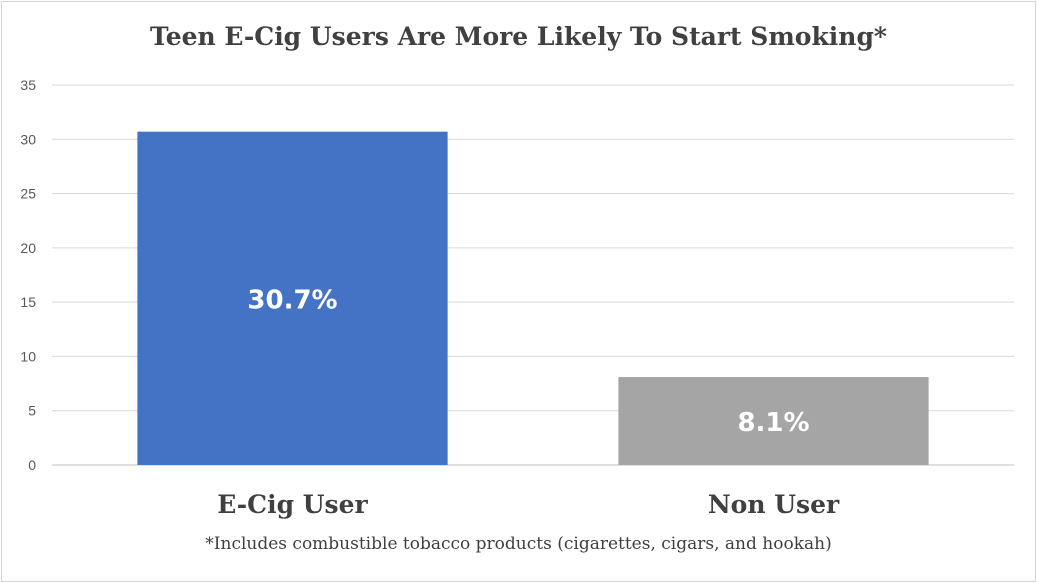 Image resolution: width=1037 pixels, height=583 pixels. Describe the element at coordinates (28, 248) in the screenshot. I see `y-tick-label: 20` at that location.